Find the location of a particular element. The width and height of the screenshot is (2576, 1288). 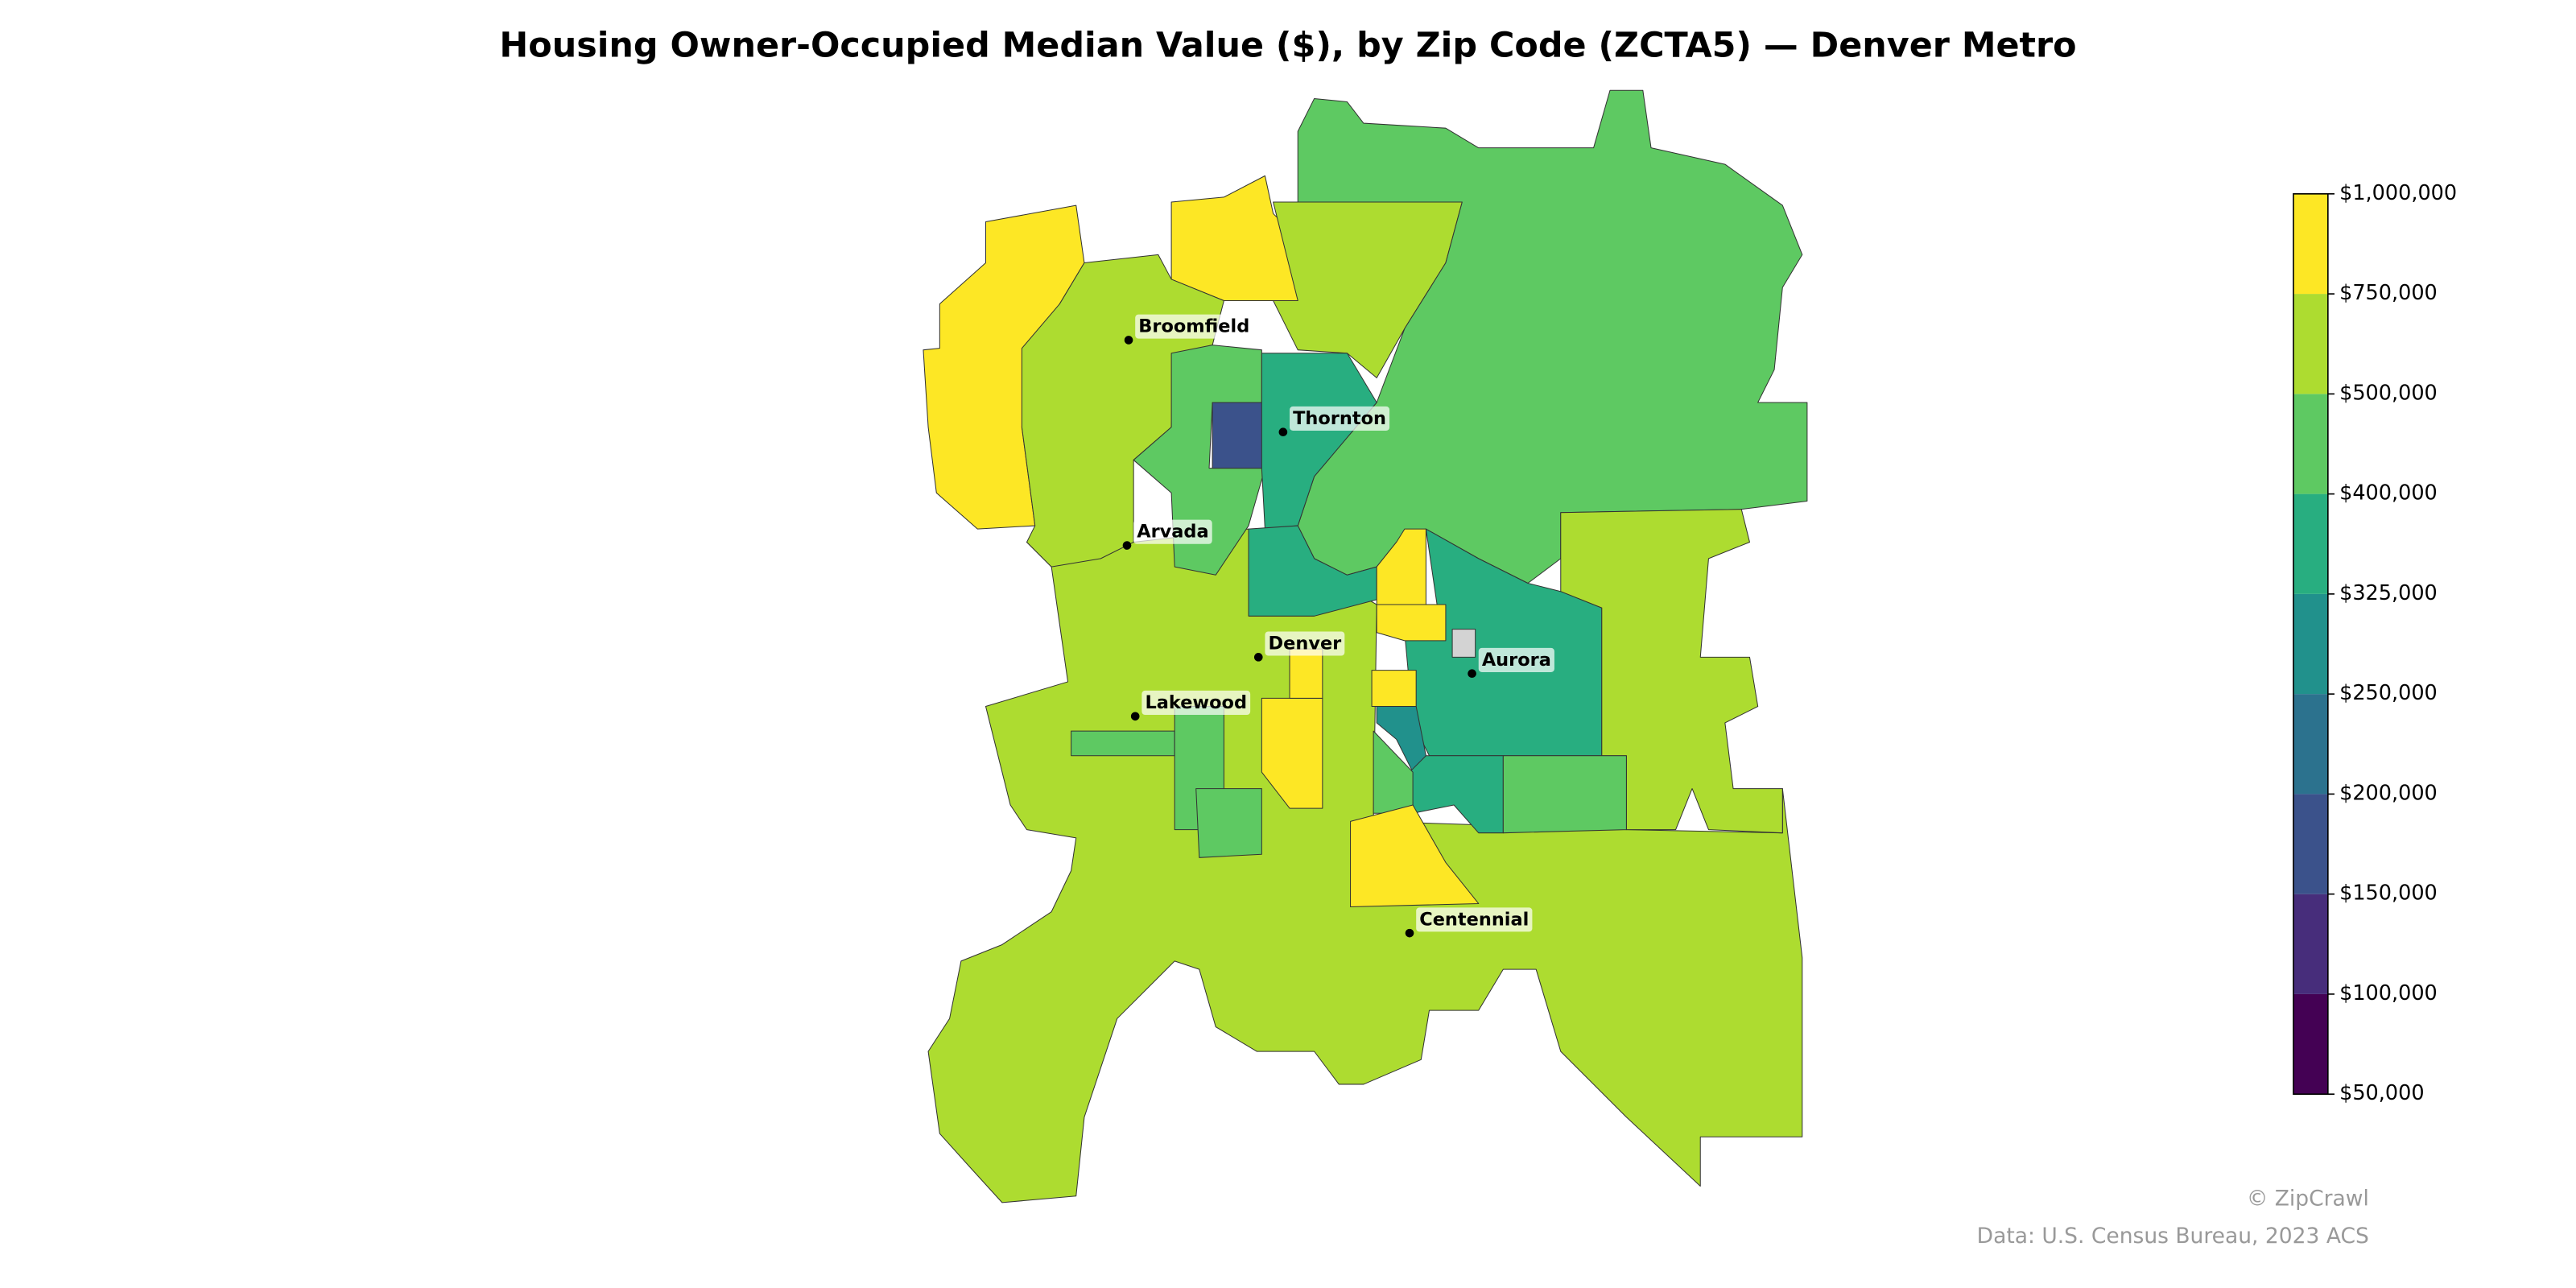

colorbar-tick-label: $150,000 is located at coordinates (2388, 893).